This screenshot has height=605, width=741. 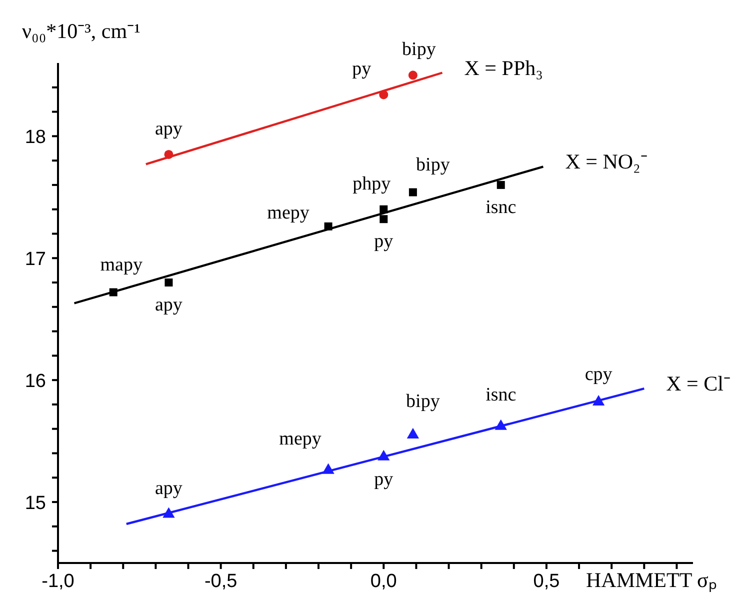 What do you see at coordinates (698, 384) in the screenshot?
I see `text: X = Cl⁻` at bounding box center [698, 384].